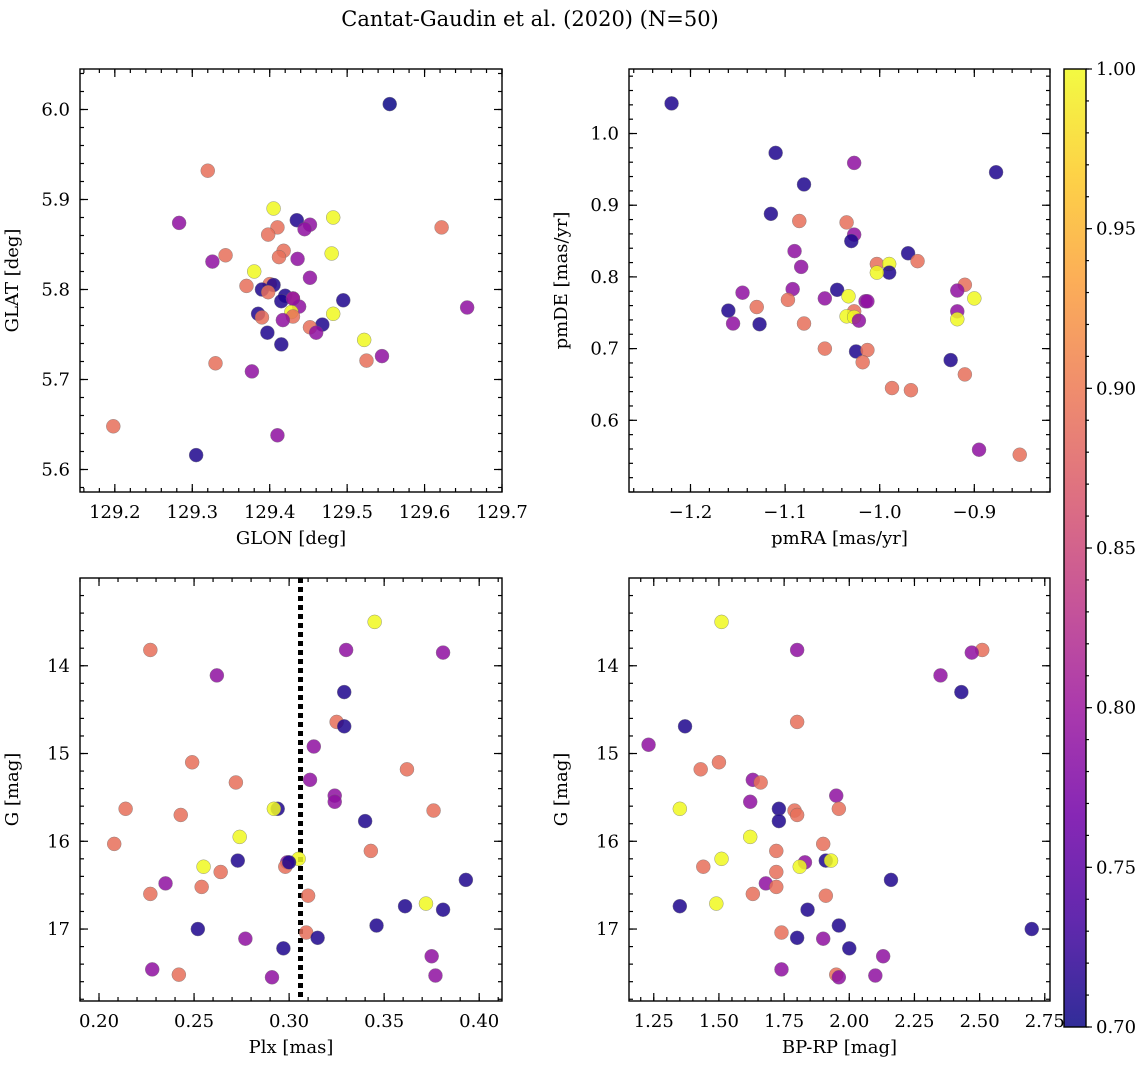 The image size is (1148, 1068). I want to click on x-axis-label: GLON [deg], so click(291, 538).